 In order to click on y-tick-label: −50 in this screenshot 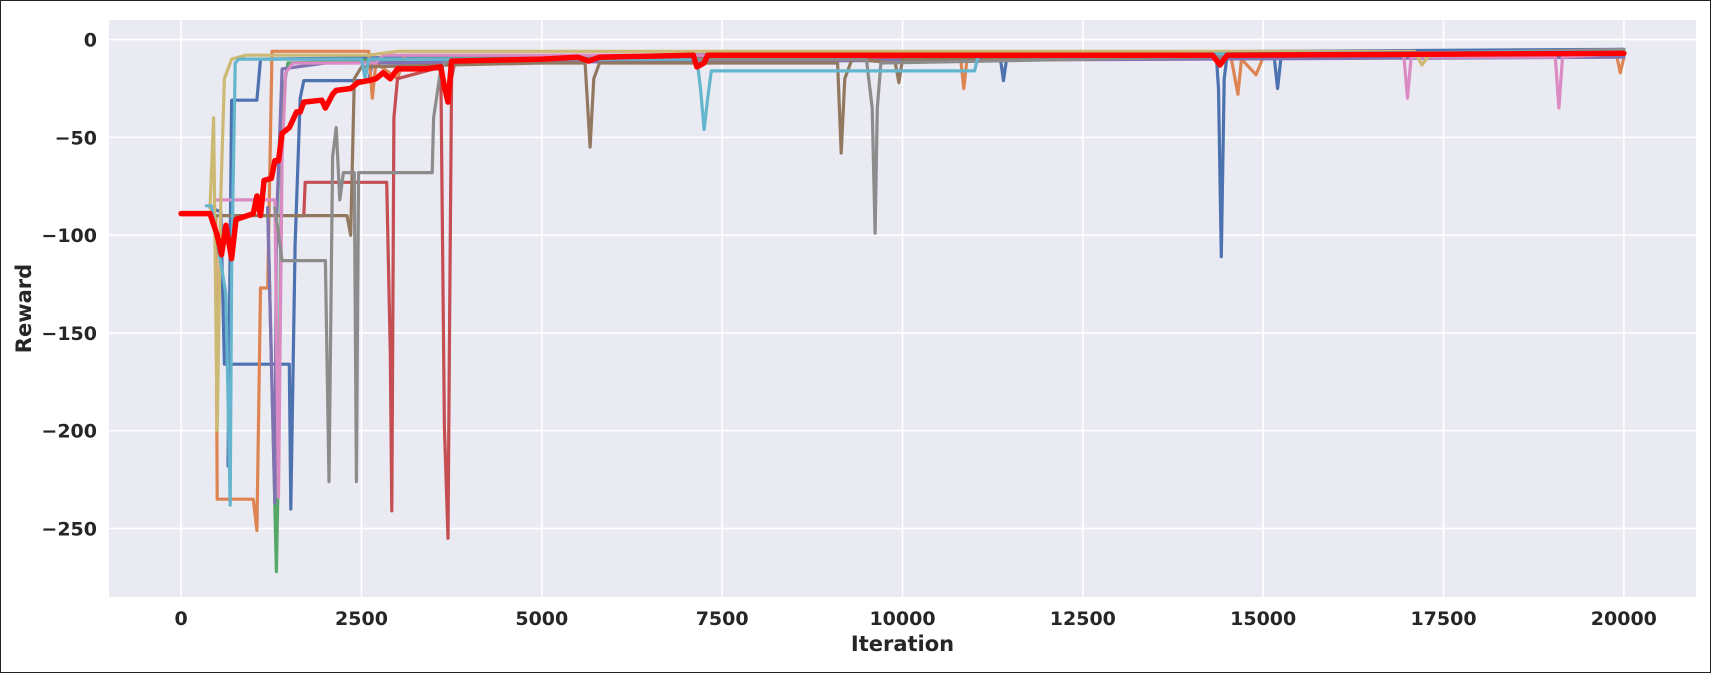, I will do `click(76, 138)`.